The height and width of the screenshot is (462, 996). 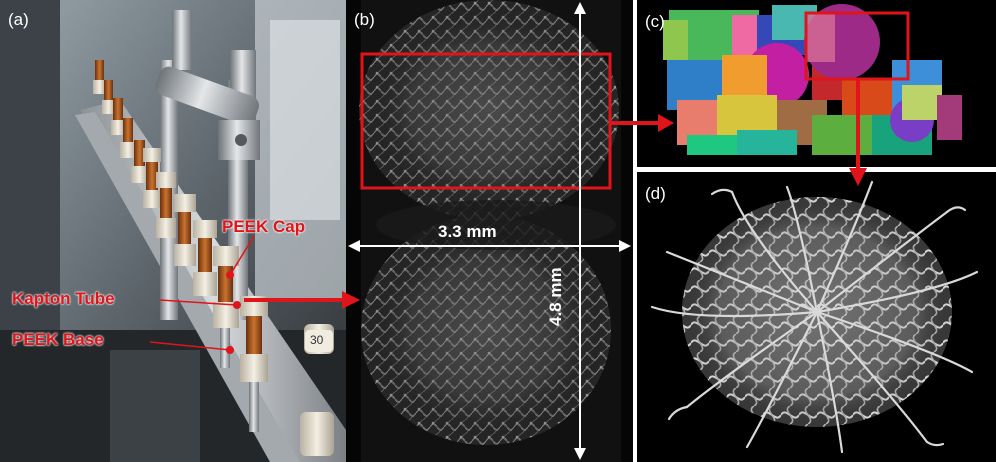 I want to click on panel-b-label: (b), so click(x=364, y=19).